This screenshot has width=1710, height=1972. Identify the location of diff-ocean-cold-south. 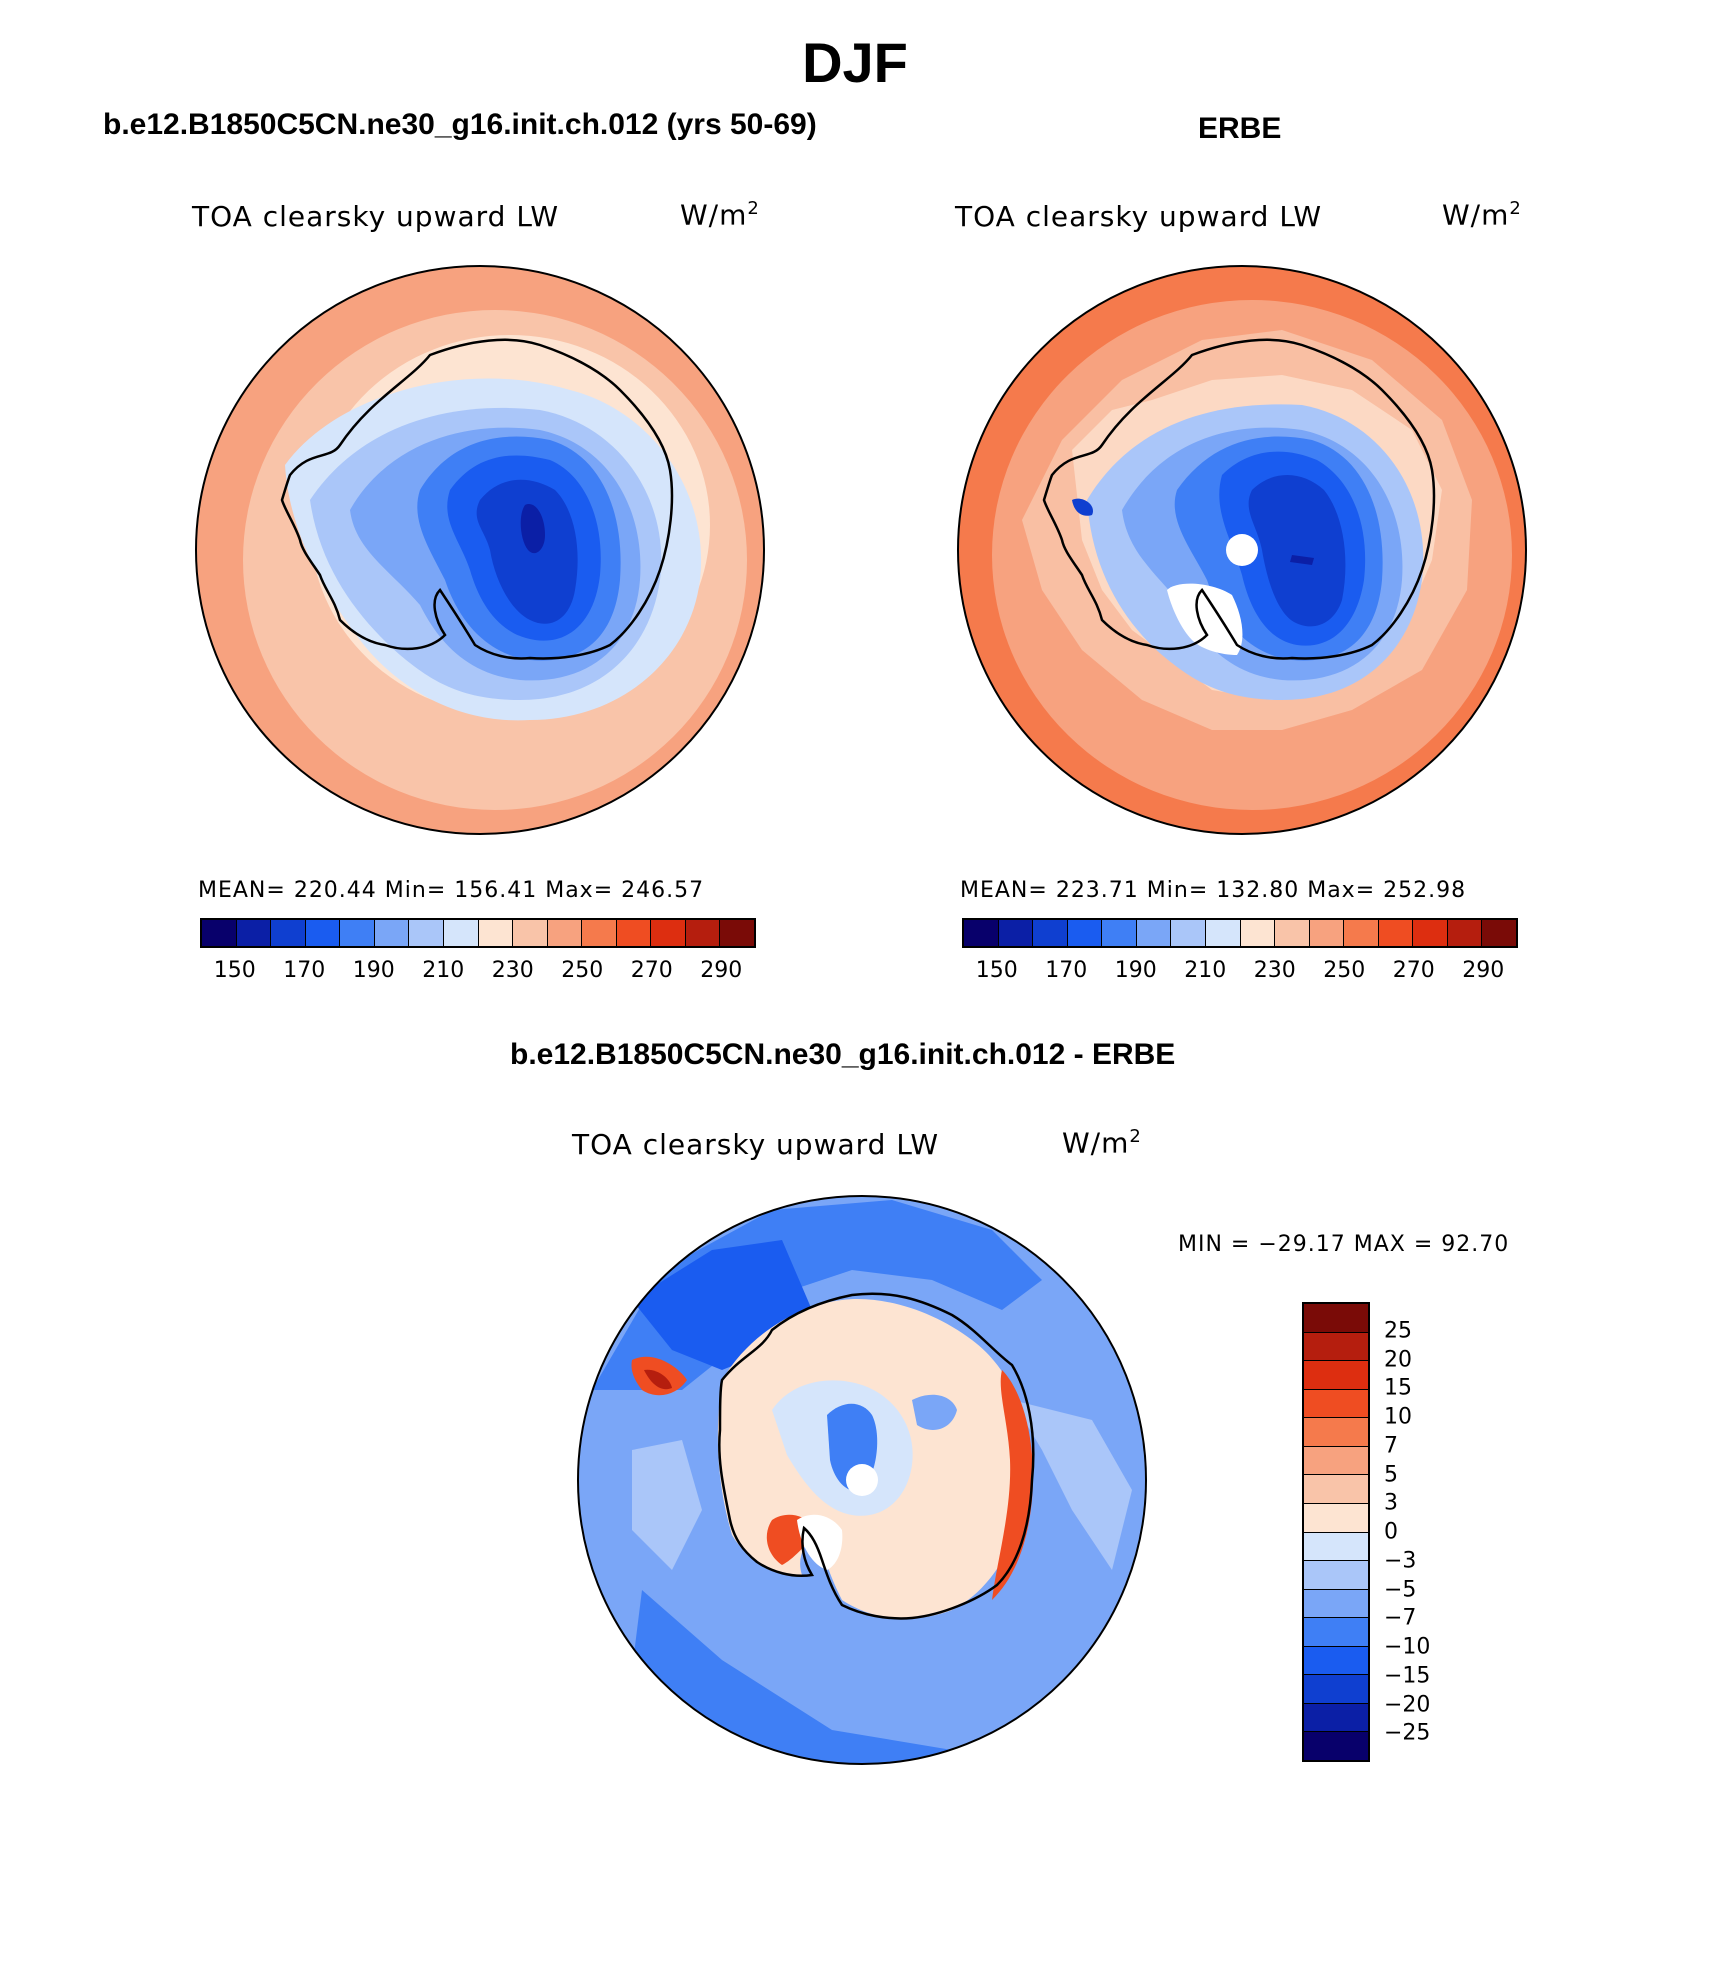
(837, 1677).